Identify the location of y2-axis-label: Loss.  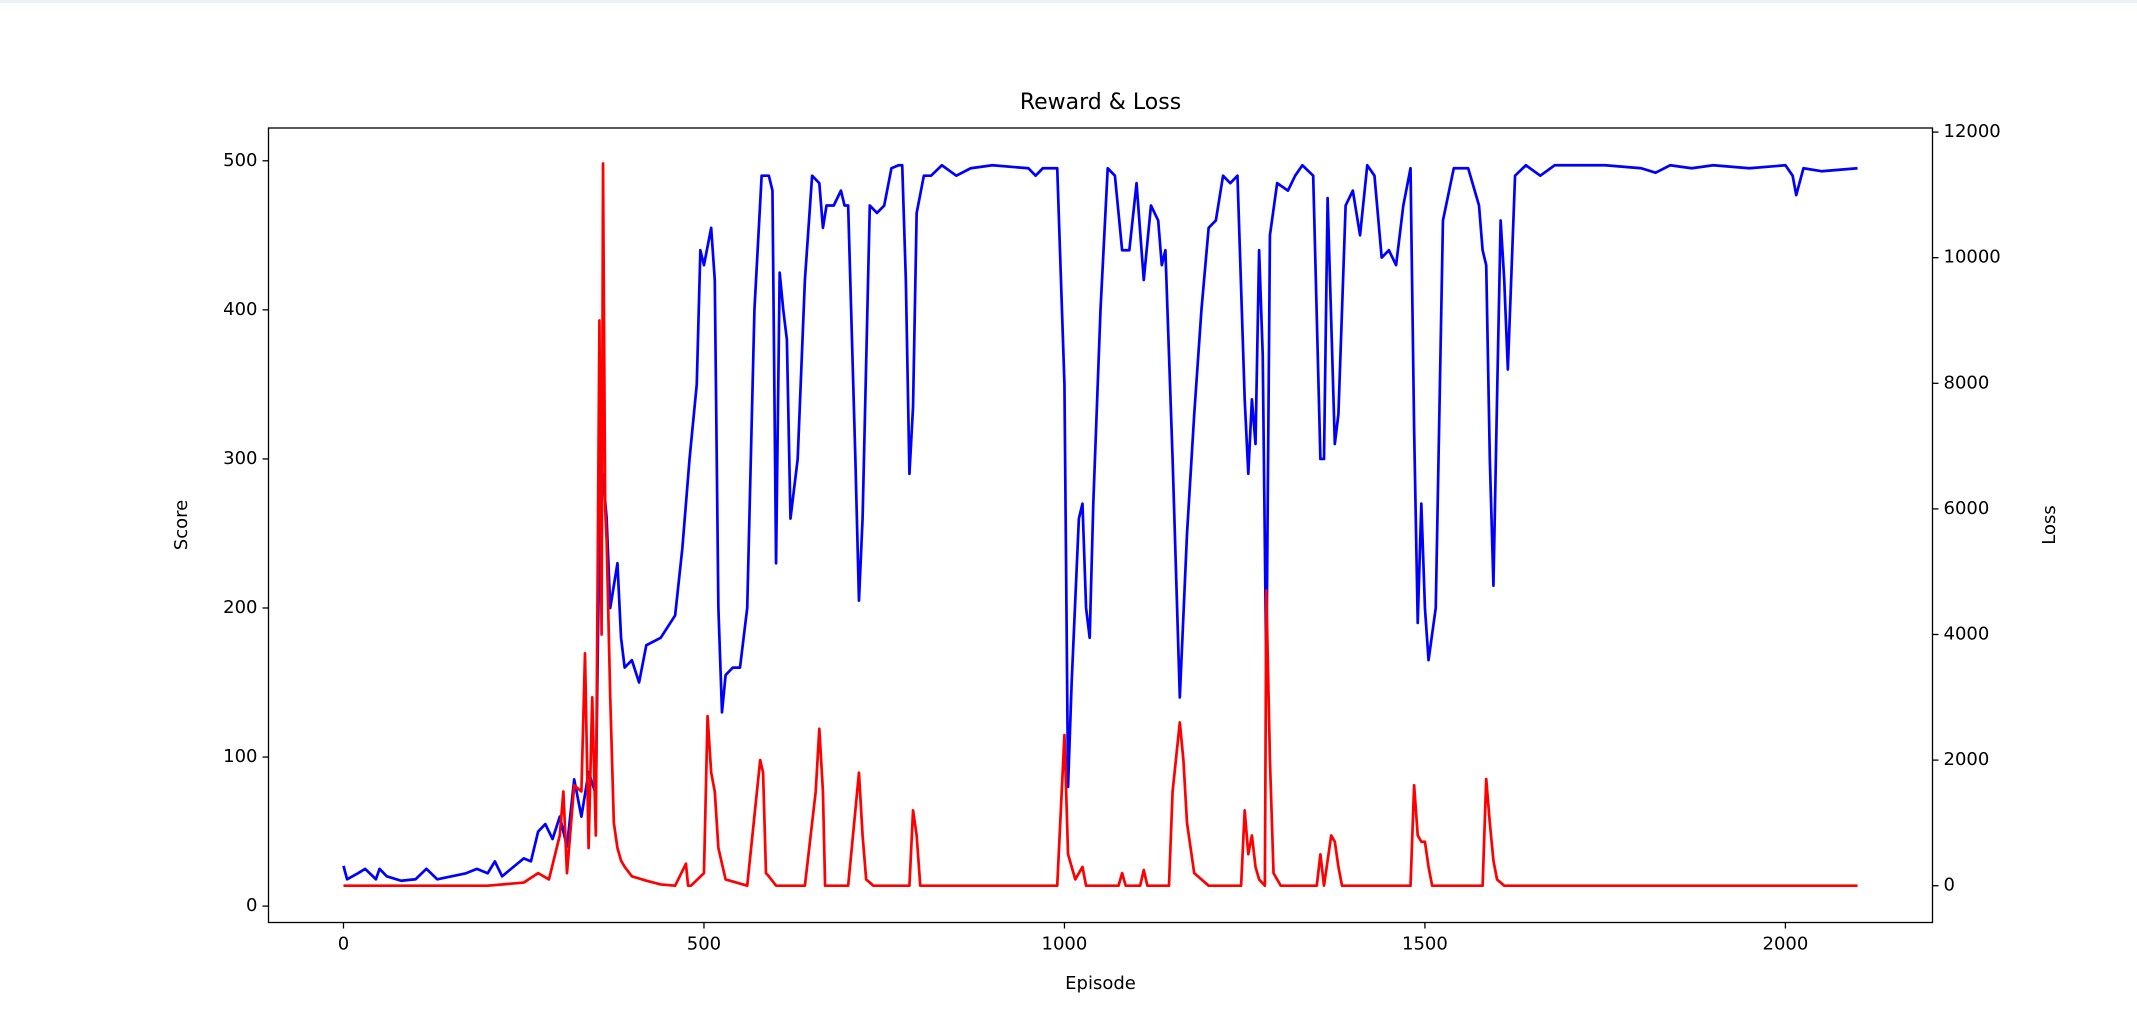
(2049, 524).